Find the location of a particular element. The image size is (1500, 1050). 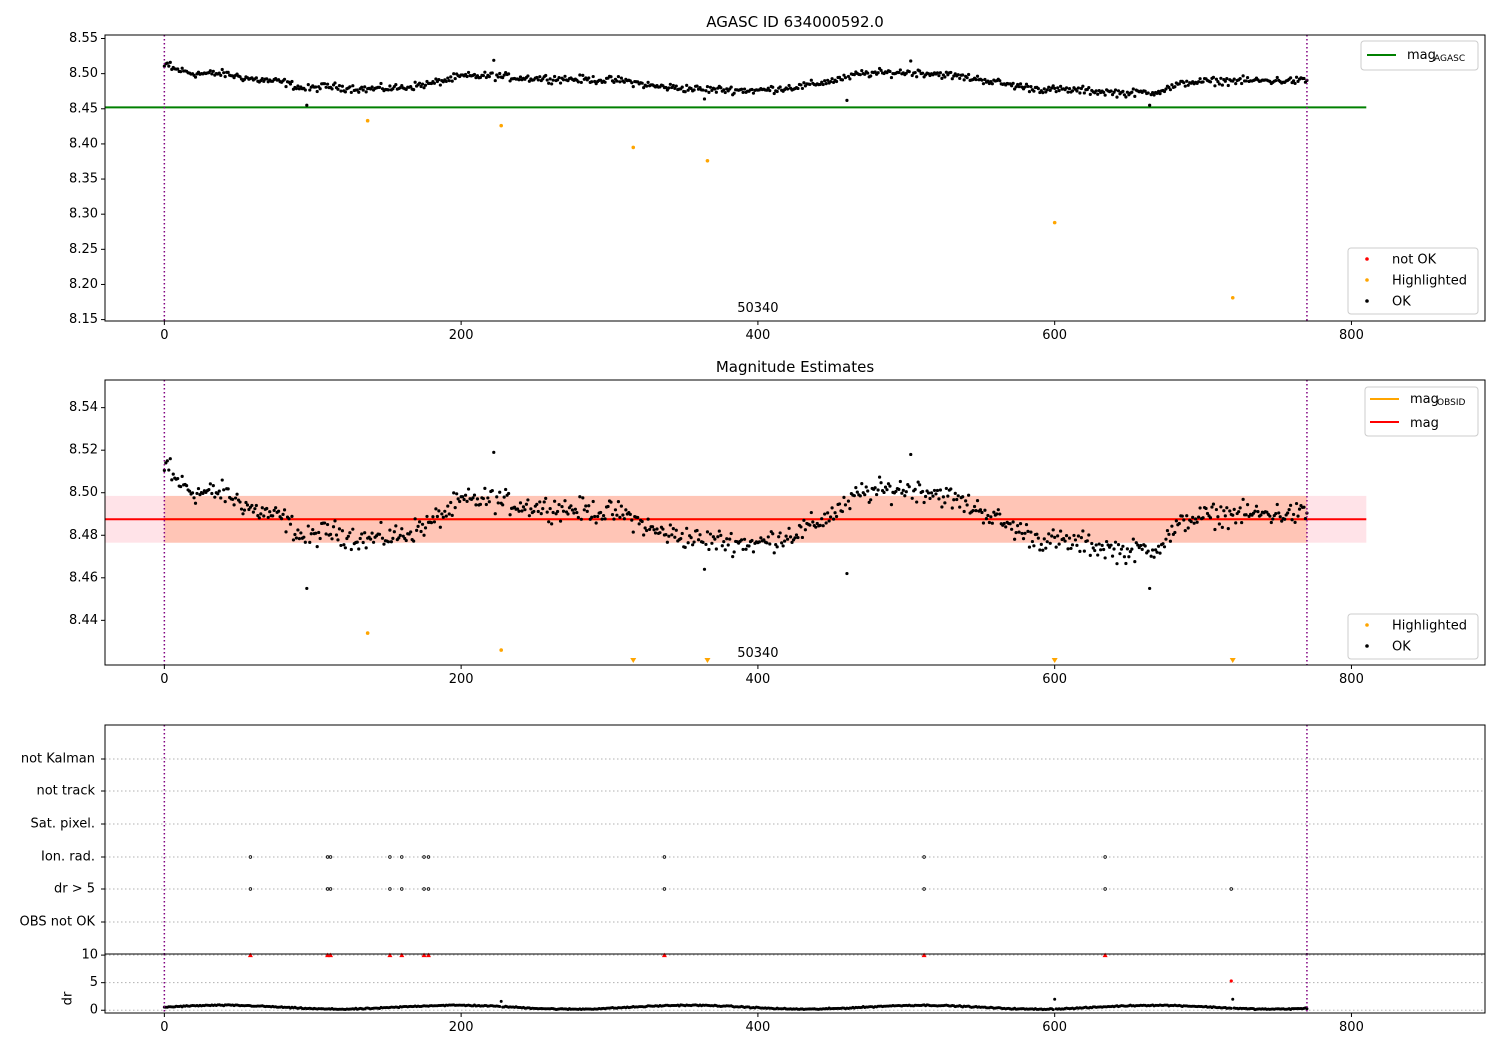

y-tick-label: 8.25 is located at coordinates (83, 249).